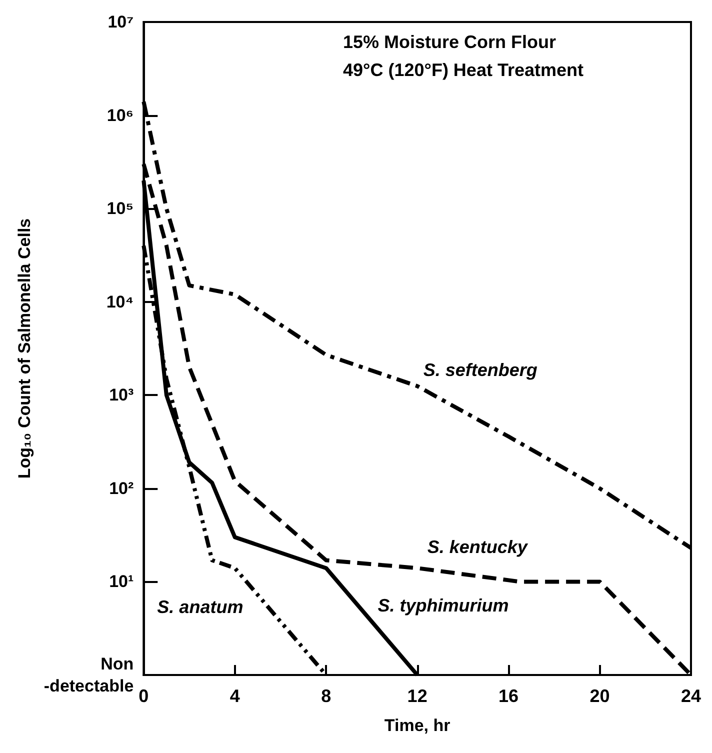 Image resolution: width=712 pixels, height=753 pixels. Describe the element at coordinates (235, 696) in the screenshot. I see `x-tick-label: 4` at that location.